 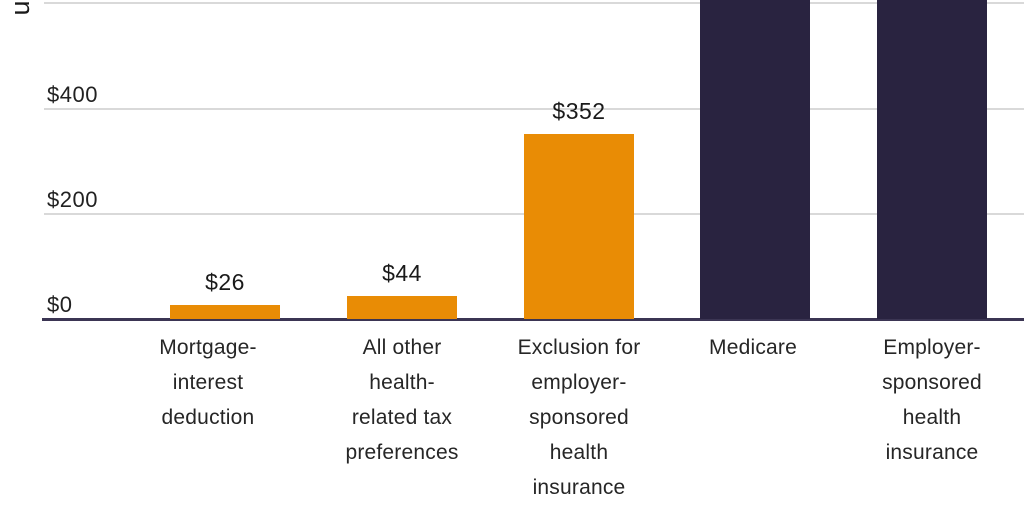 I want to click on bar-value-label: $44, so click(x=402, y=273).